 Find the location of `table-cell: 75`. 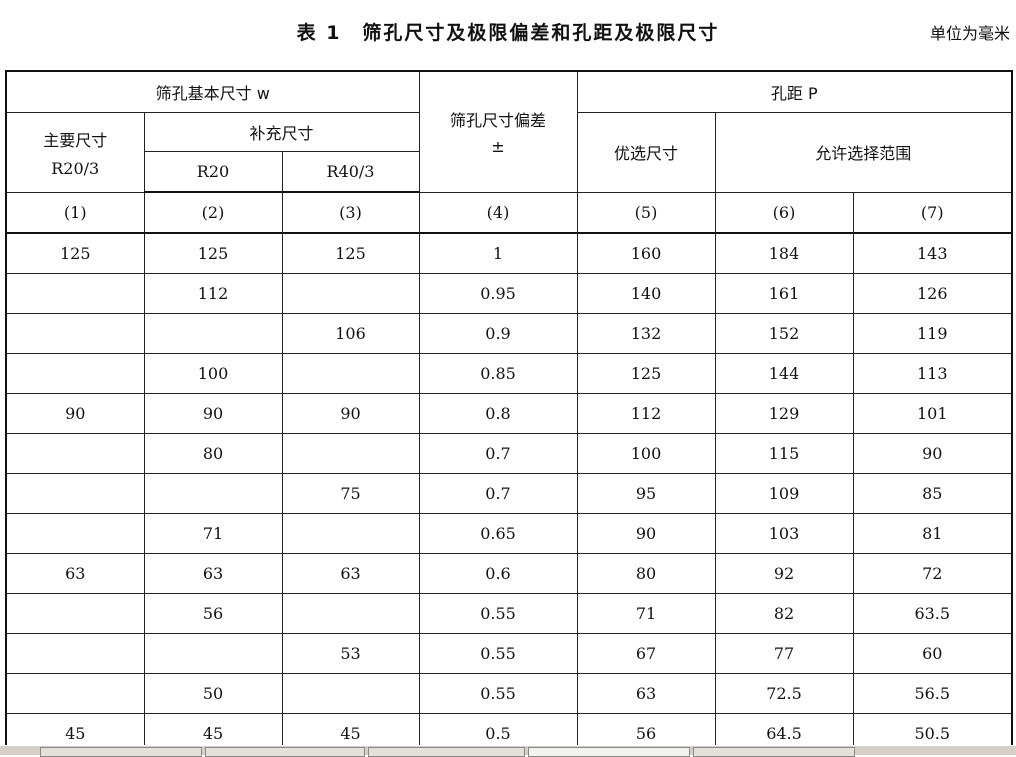

table-cell: 75 is located at coordinates (350, 493).